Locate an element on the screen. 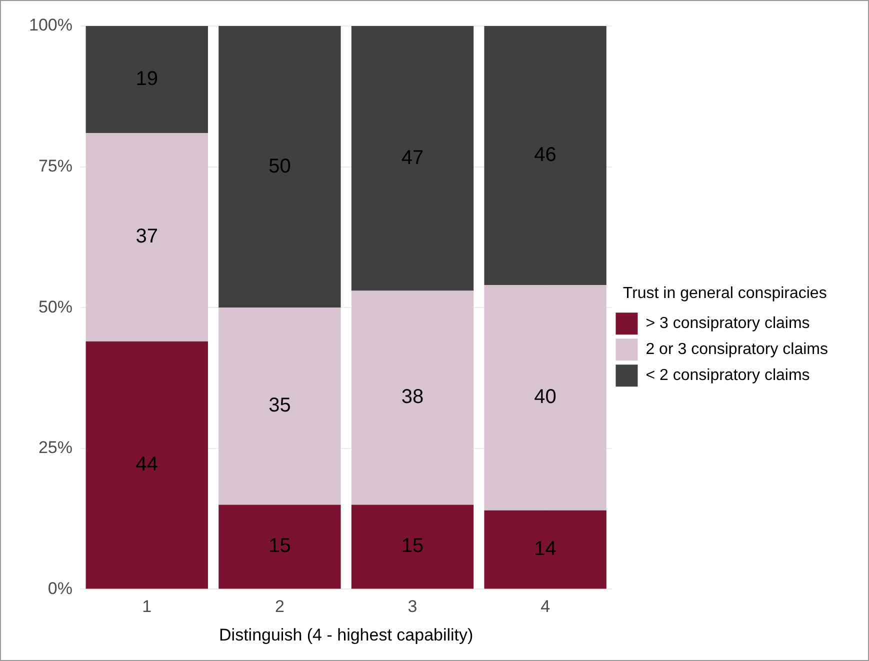 This screenshot has width=869, height=661. data-label: 47 is located at coordinates (412, 157).